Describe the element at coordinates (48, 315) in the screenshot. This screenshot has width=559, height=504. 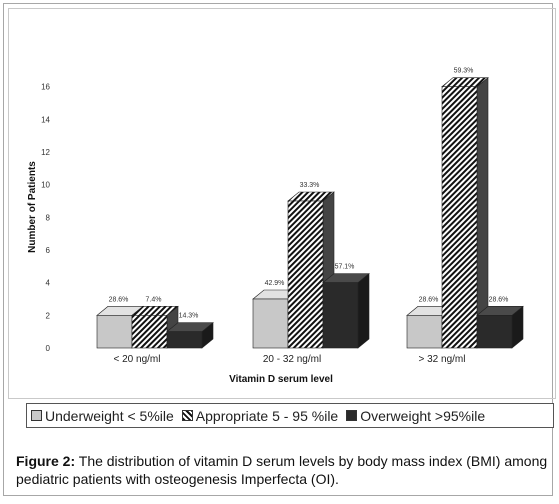
I see `y-tick-label: 2` at that location.